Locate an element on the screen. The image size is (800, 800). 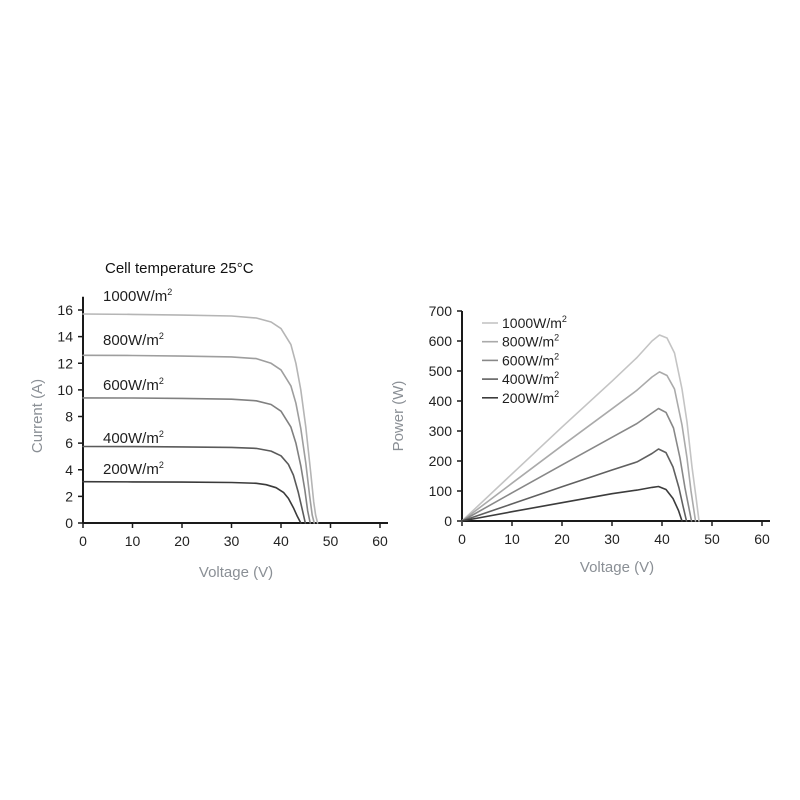
y-tick-label: 400 is located at coordinates (441, 401).